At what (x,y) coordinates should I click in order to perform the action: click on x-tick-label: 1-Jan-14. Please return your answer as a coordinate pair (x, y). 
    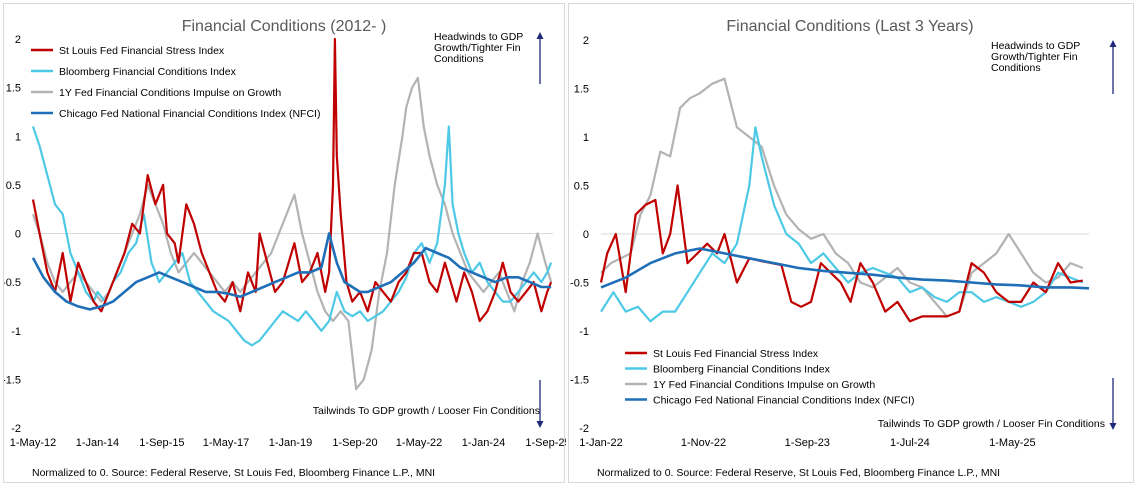
    Looking at the image, I should click on (97, 443).